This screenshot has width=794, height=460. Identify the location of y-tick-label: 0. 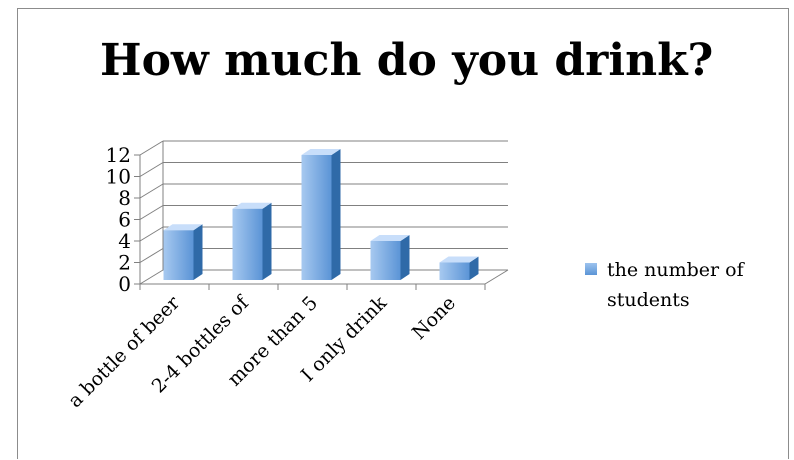
(124, 284).